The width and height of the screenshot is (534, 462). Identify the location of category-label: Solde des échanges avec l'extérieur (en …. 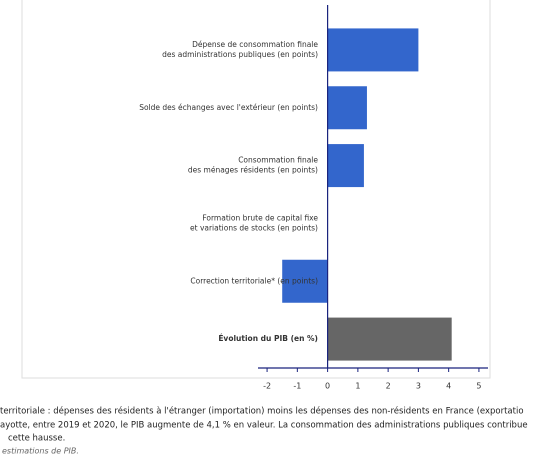
(228, 107).